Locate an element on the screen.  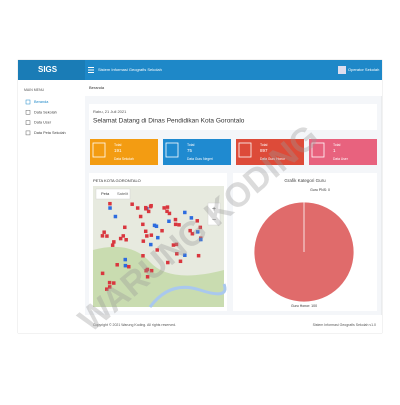
menu-item: Data Peta Sekolah is located at coordinates (50, 133).